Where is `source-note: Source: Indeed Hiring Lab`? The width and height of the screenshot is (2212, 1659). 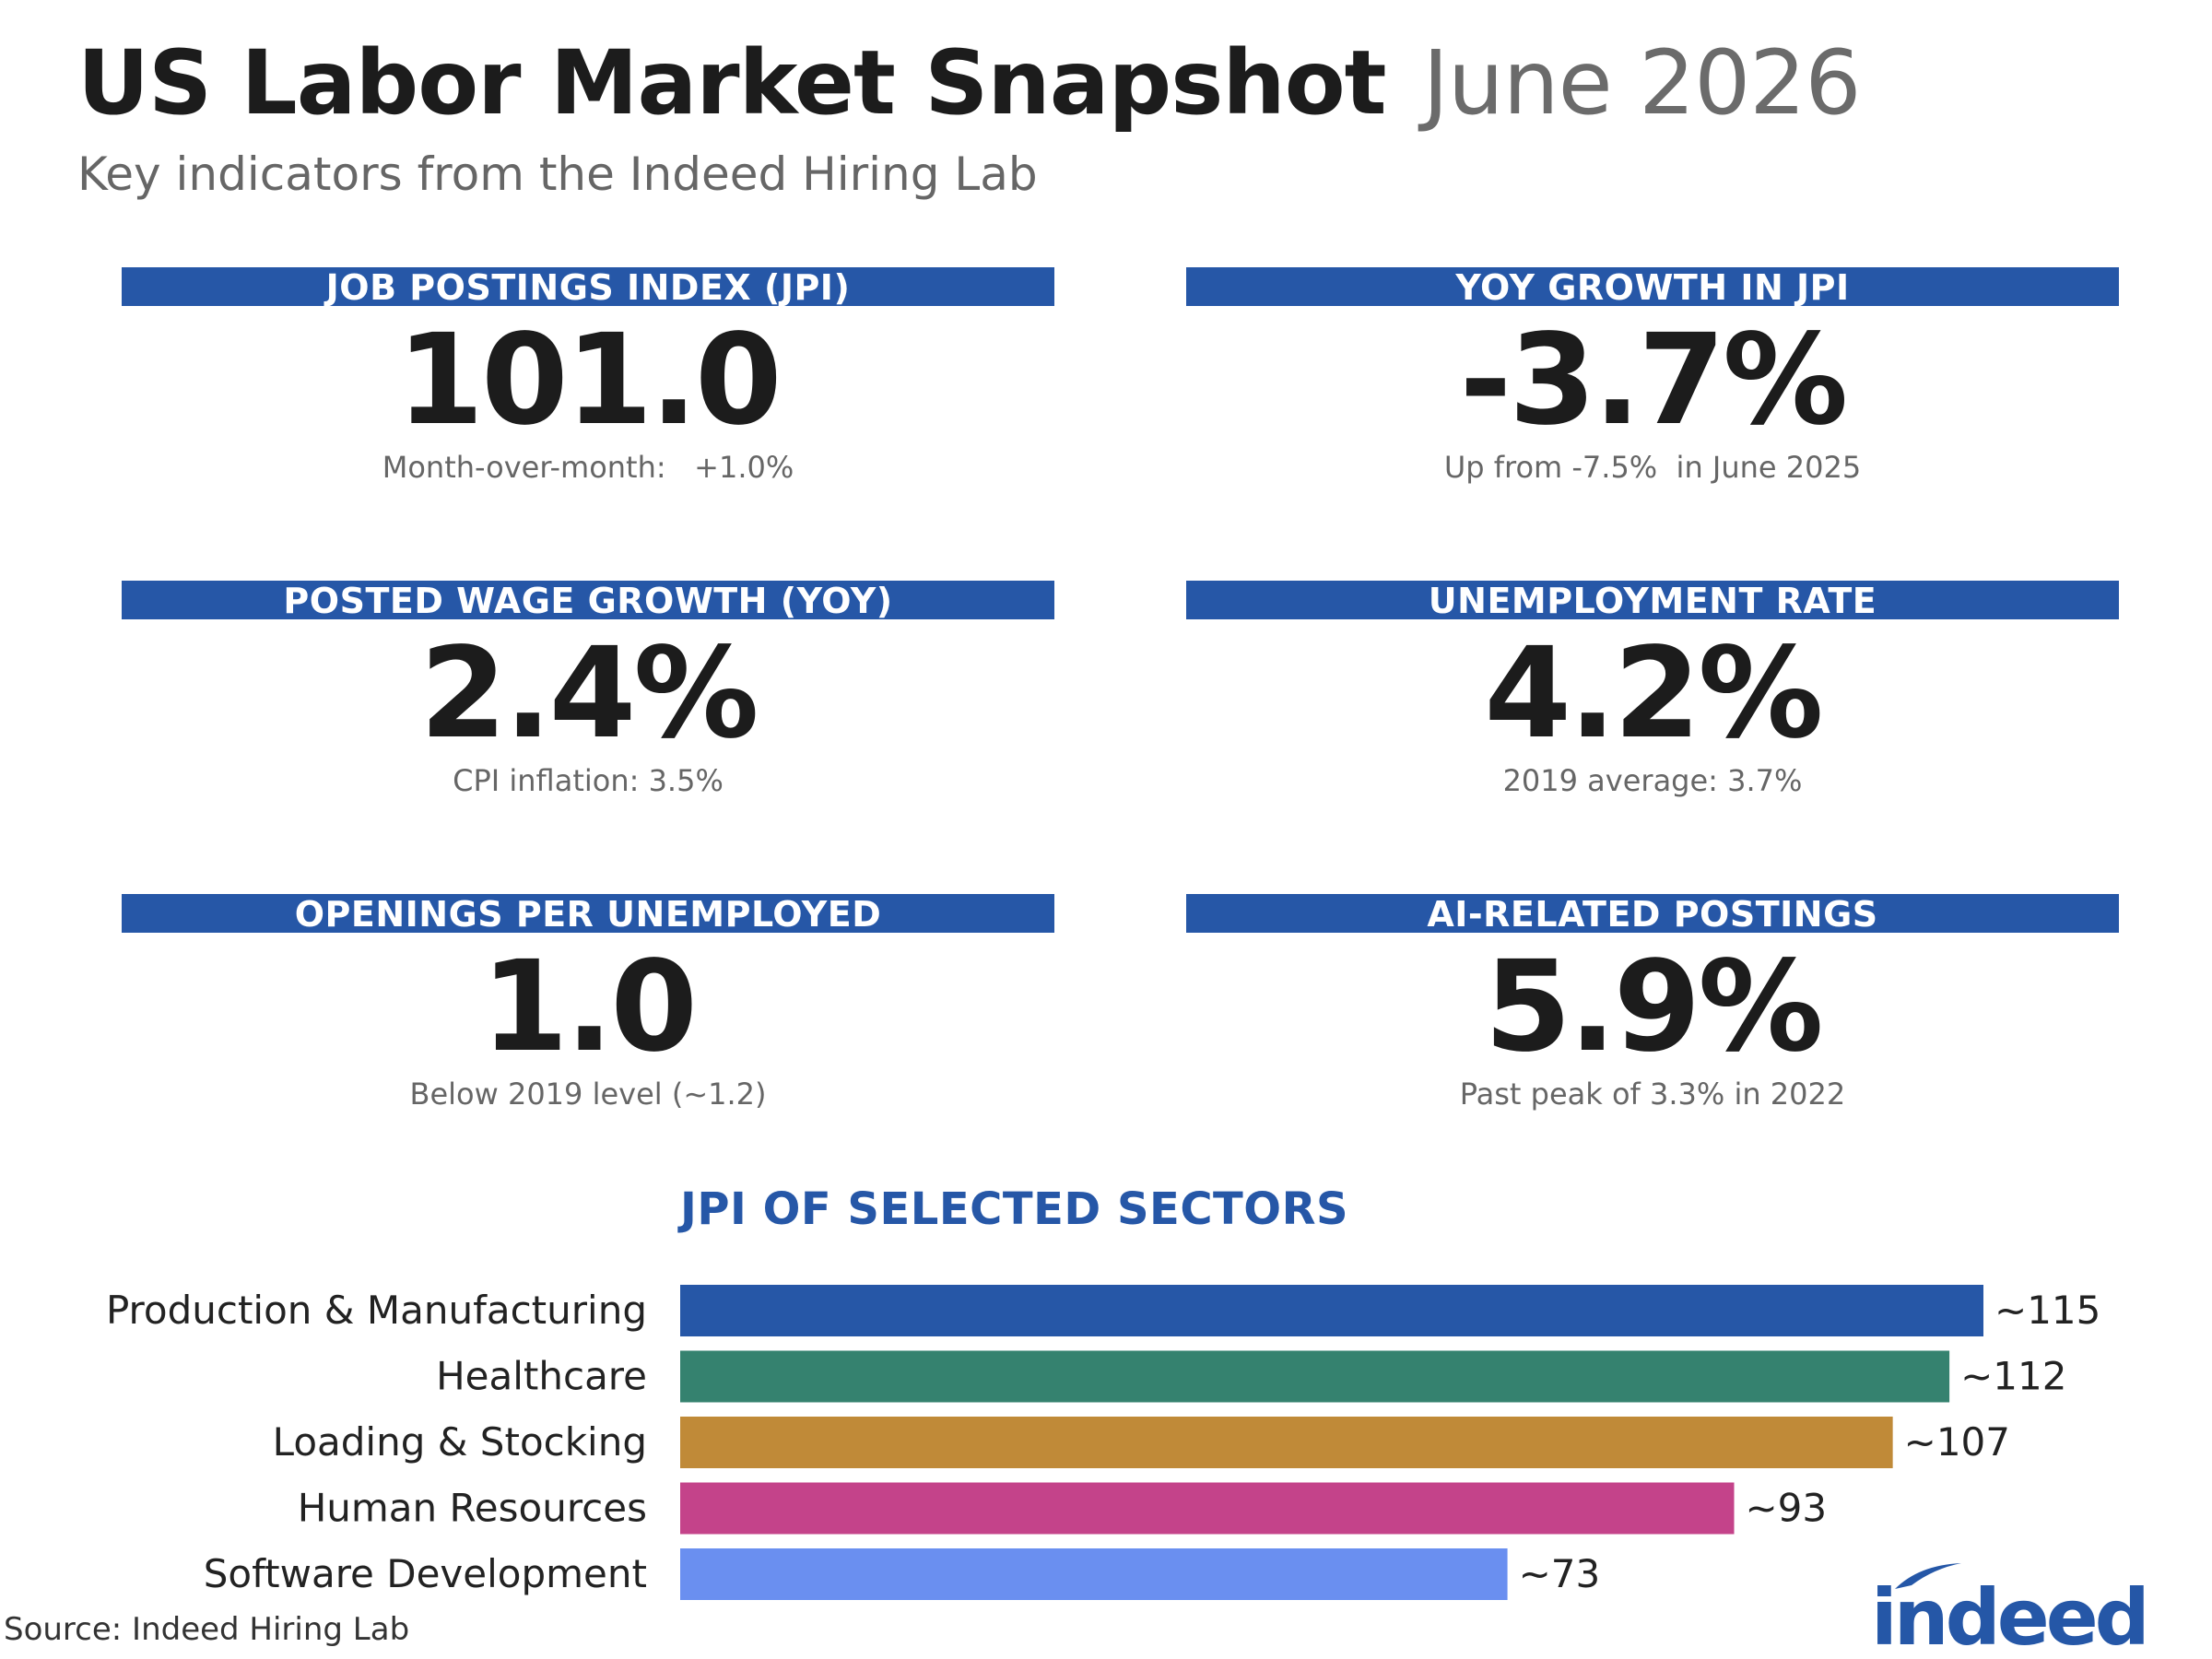
source-note: Source: Indeed Hiring Lab is located at coordinates (207, 1629).